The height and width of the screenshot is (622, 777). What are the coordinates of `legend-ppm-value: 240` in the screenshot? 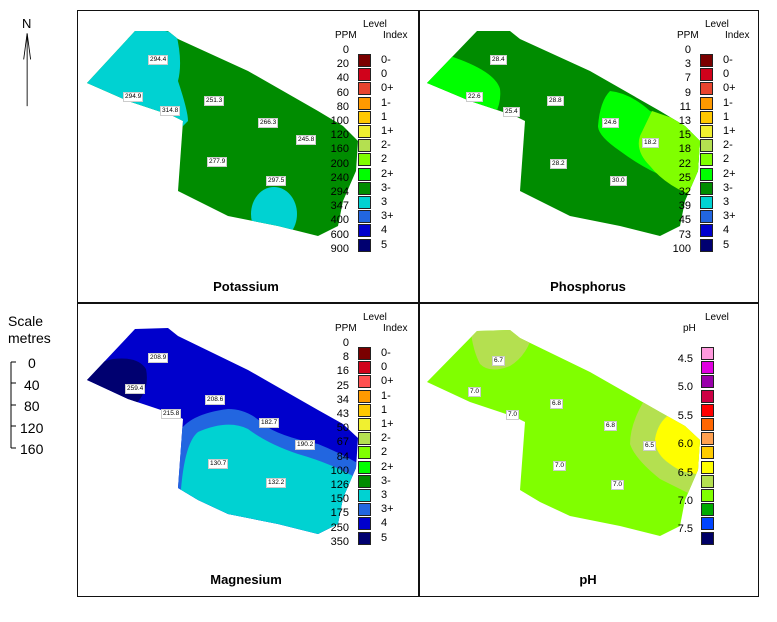 It's located at (339, 177).